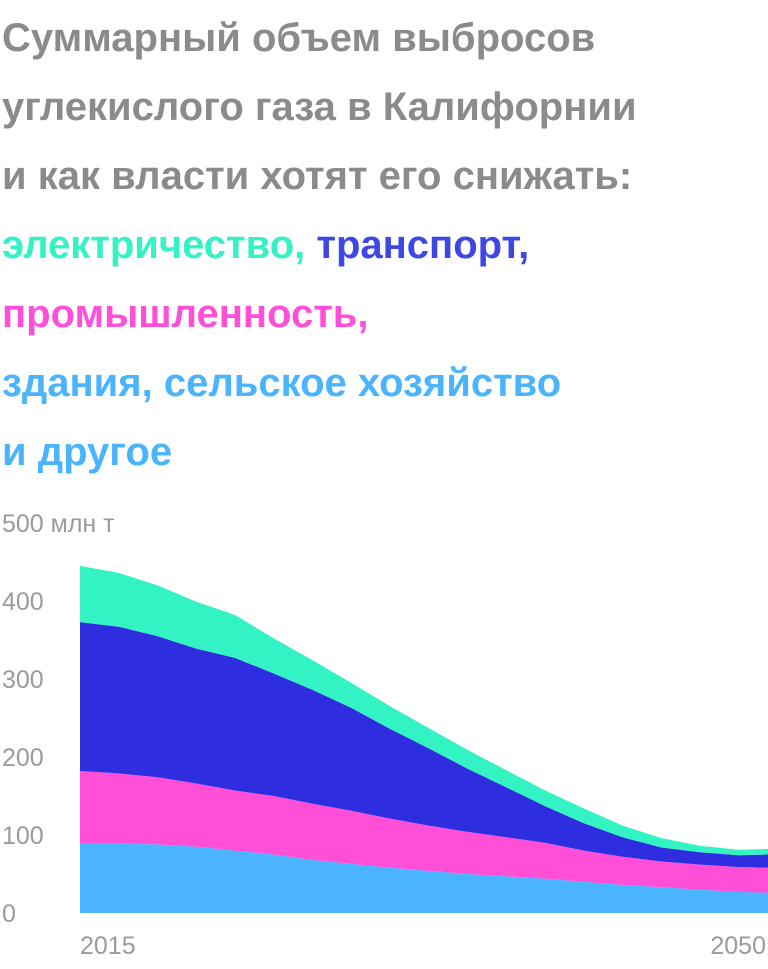 The height and width of the screenshot is (969, 768). What do you see at coordinates (423, 245) in the screenshot?
I see `legend-transport: транспорт,` at bounding box center [423, 245].